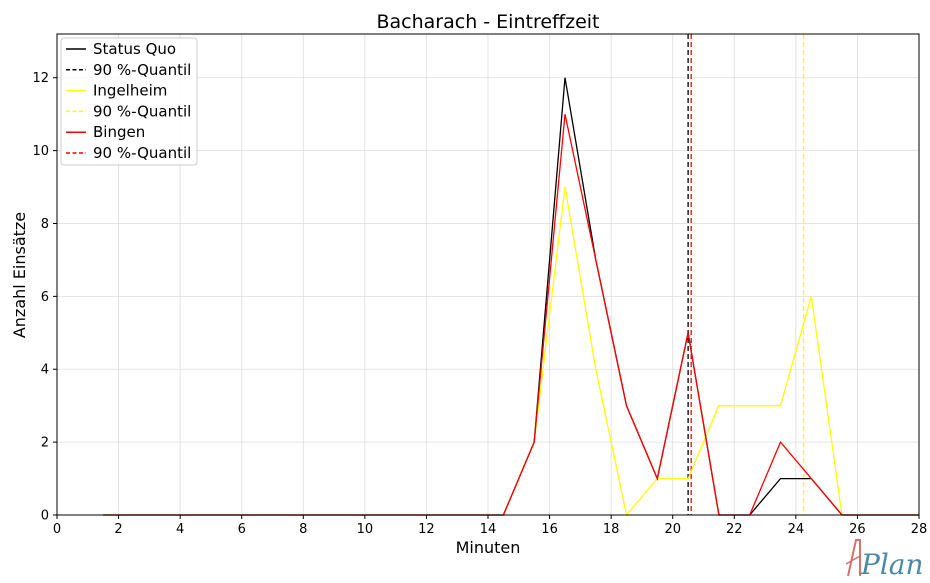 This screenshot has height=583, width=930. What do you see at coordinates (611, 529) in the screenshot?
I see `x-tick-label: 18` at bounding box center [611, 529].